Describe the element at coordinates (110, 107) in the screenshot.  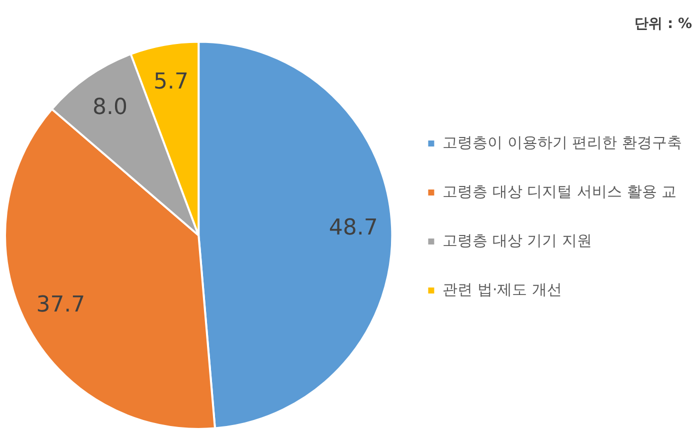
I see `data-label: 8.0` at that location.